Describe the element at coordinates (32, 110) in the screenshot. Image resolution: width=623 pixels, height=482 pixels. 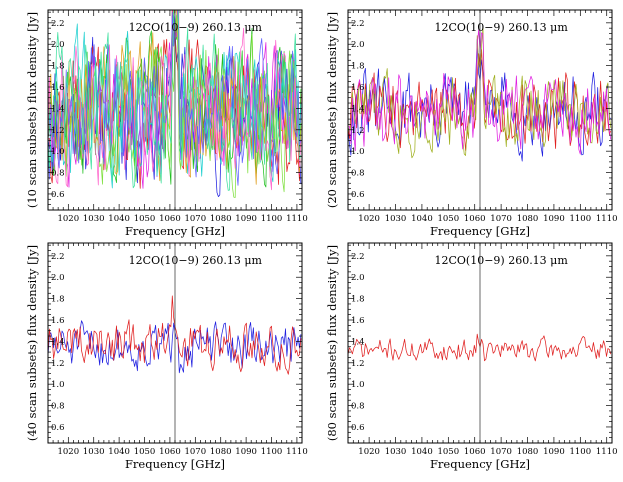
I see `y-axis-title: (10 scan subsets) flux density [Jy]` at that location.